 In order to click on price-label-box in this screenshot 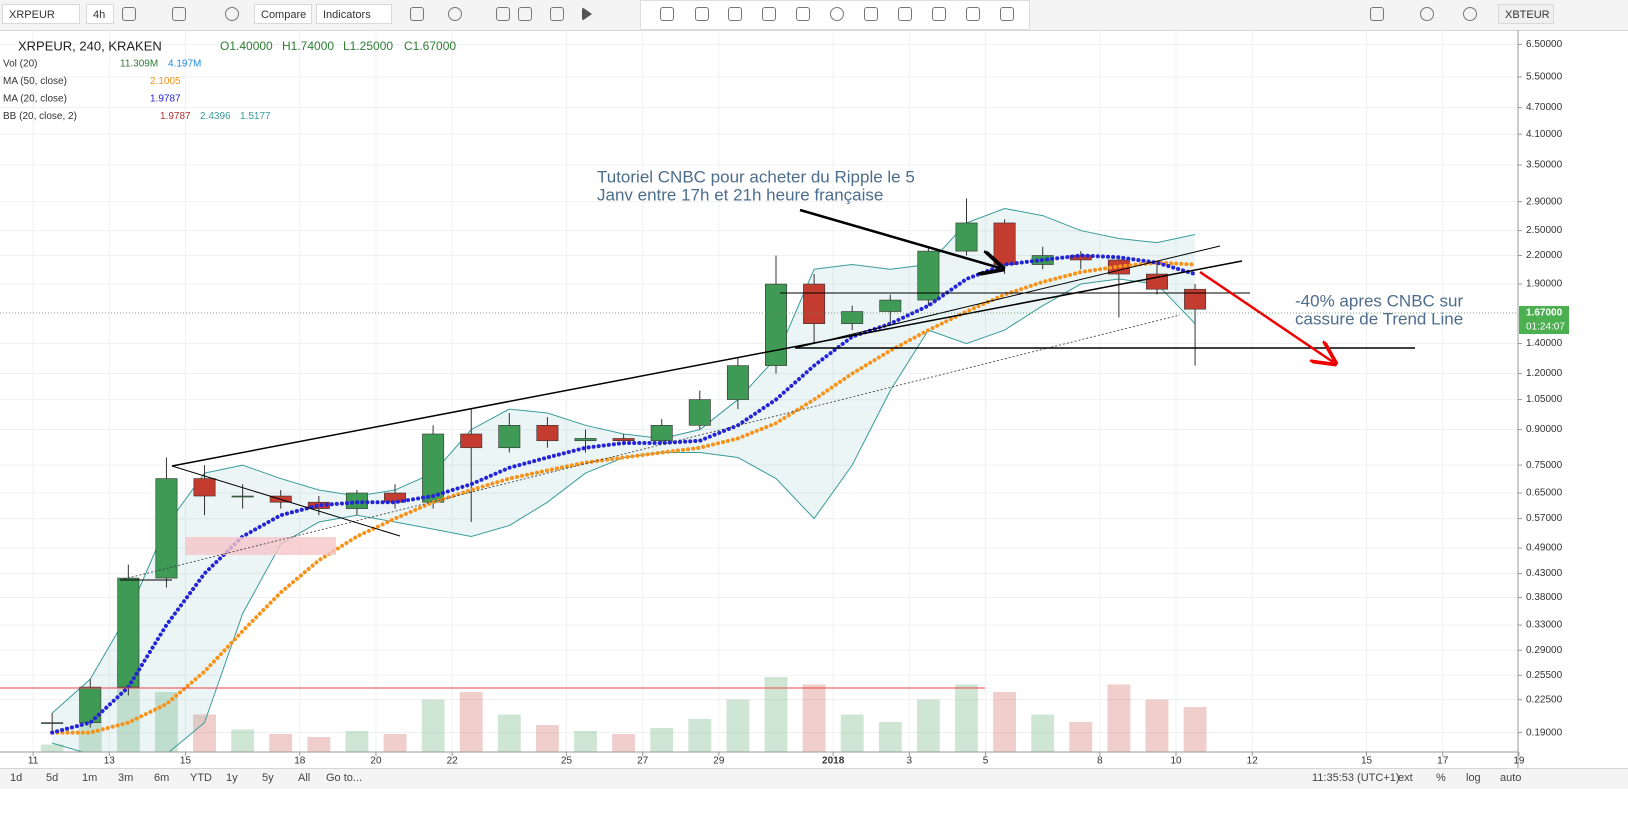, I will do `click(1544, 313)`.